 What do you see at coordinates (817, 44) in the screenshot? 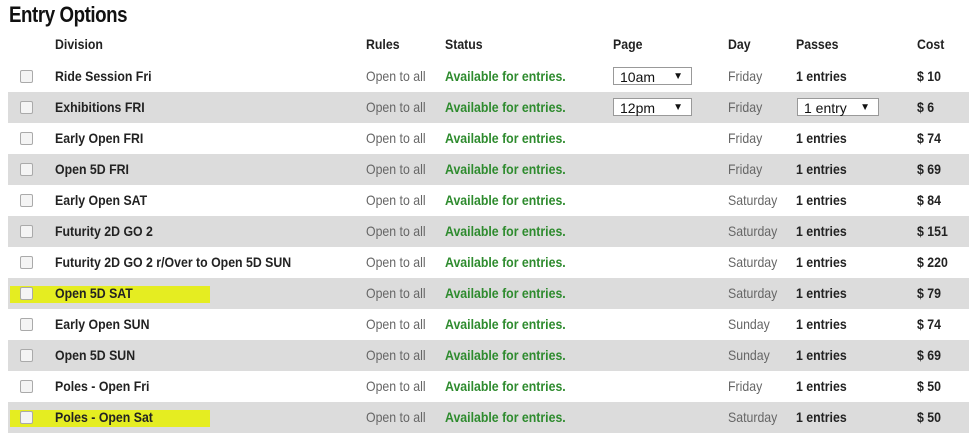
I see `header-passes: Passes` at bounding box center [817, 44].